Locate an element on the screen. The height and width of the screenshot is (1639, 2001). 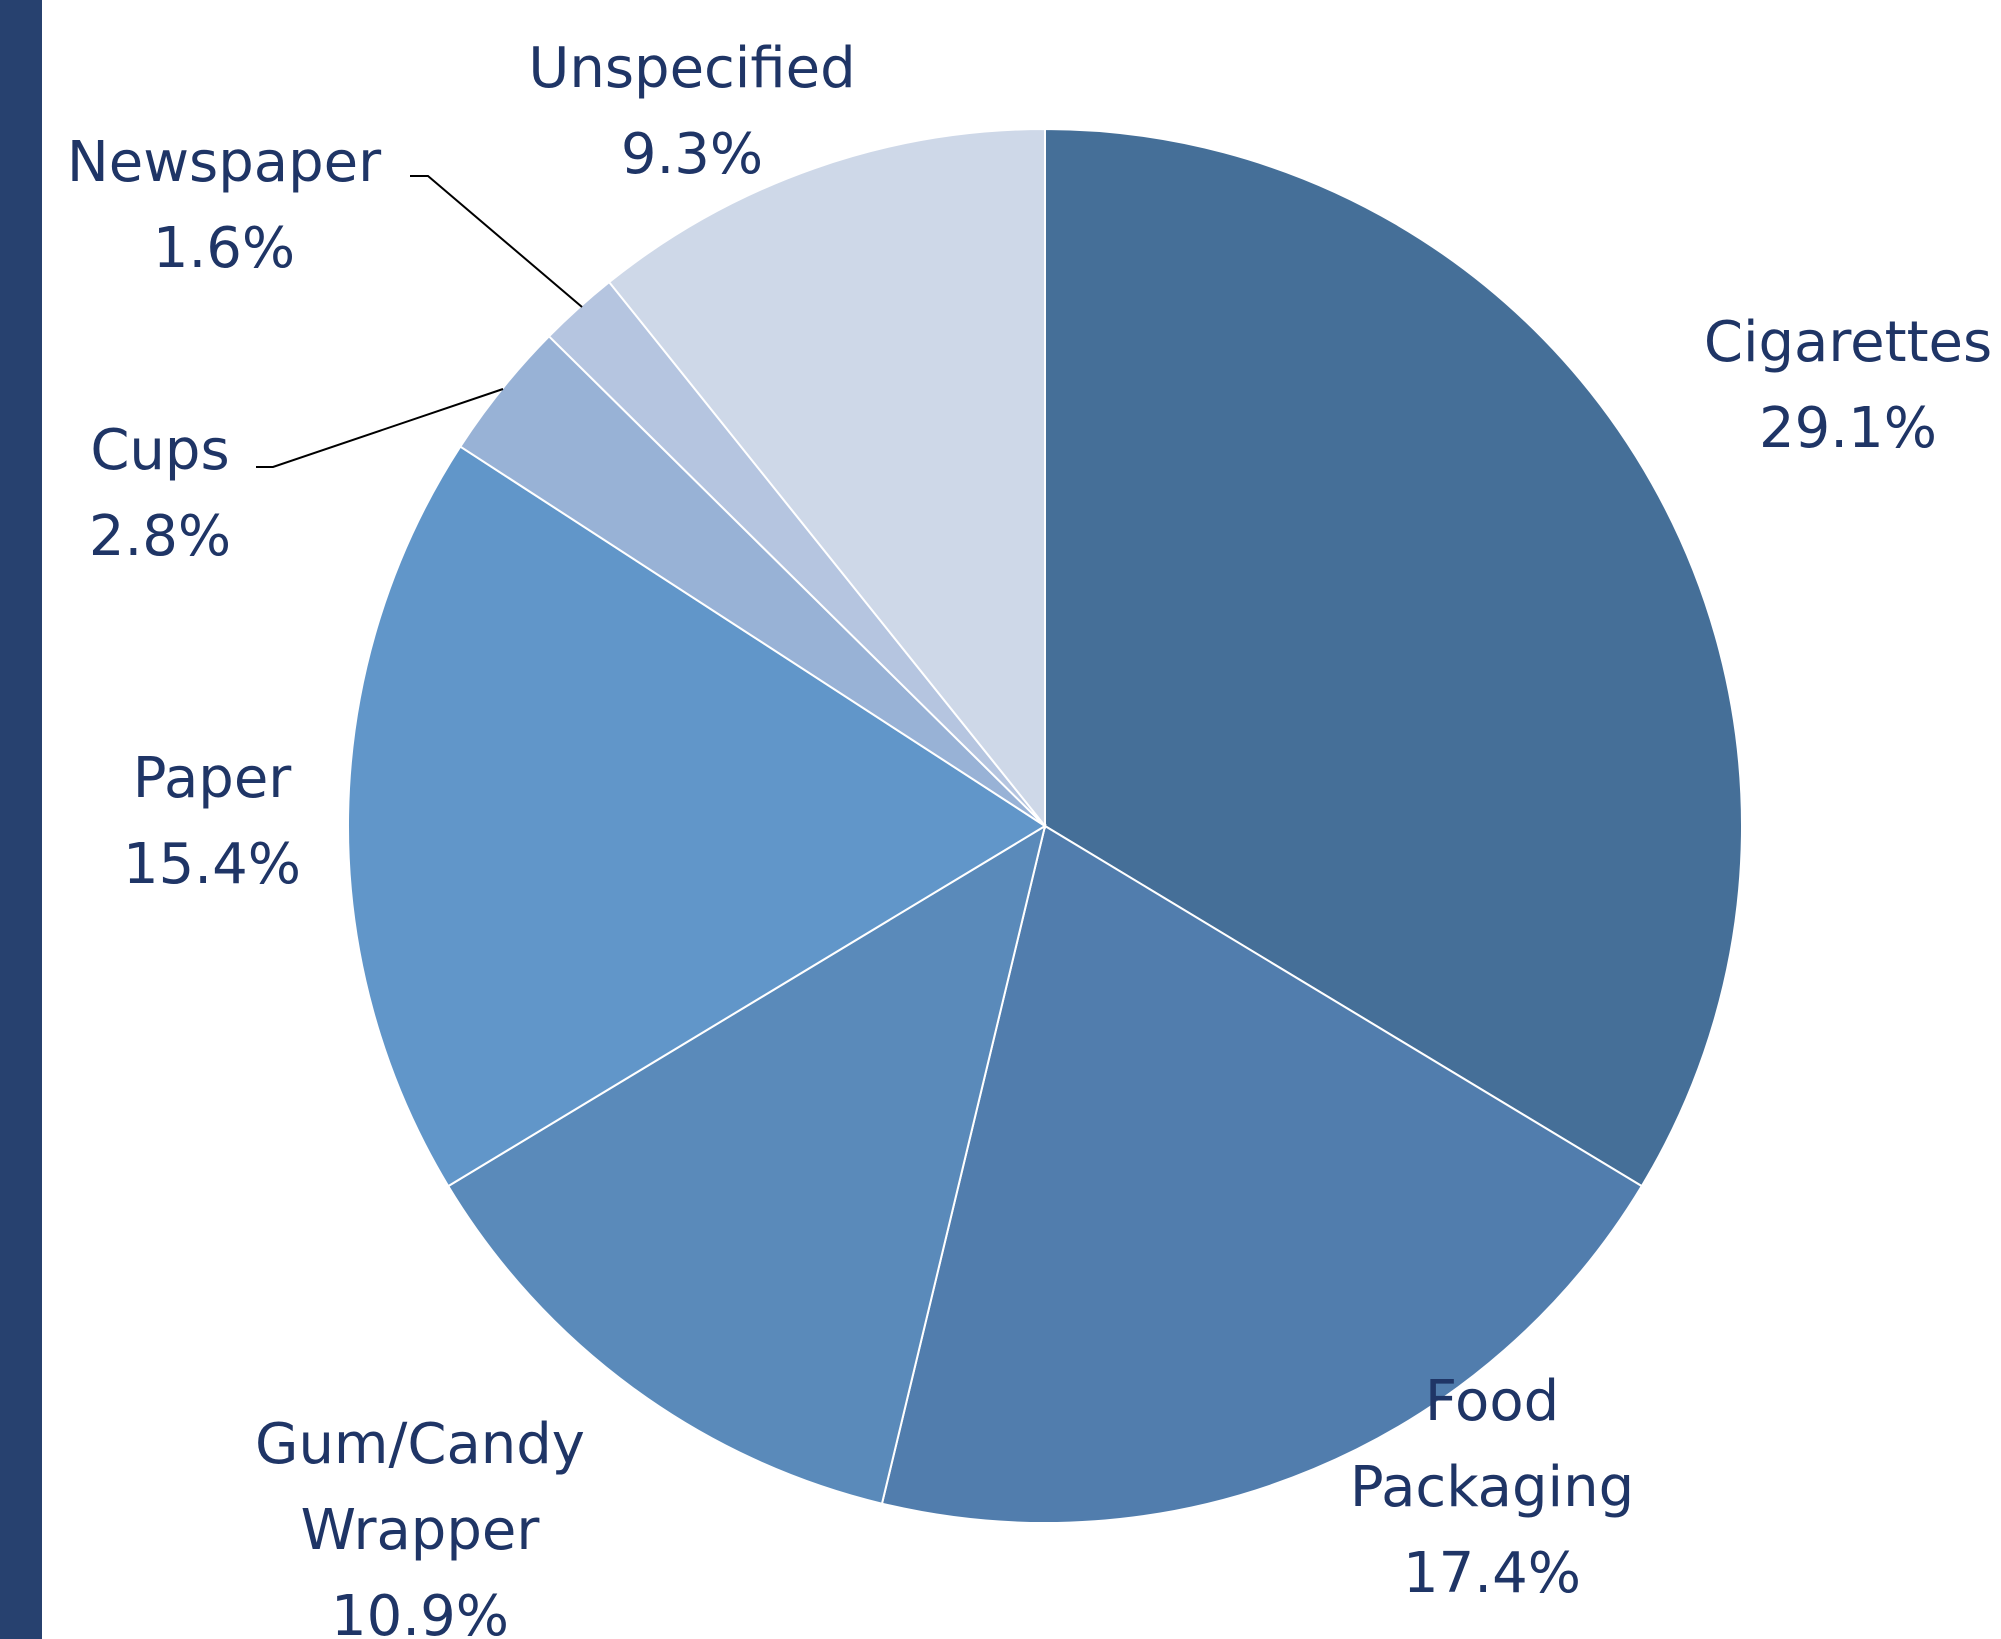
data-label-category: Gum/Candy is located at coordinates (420, 1444).